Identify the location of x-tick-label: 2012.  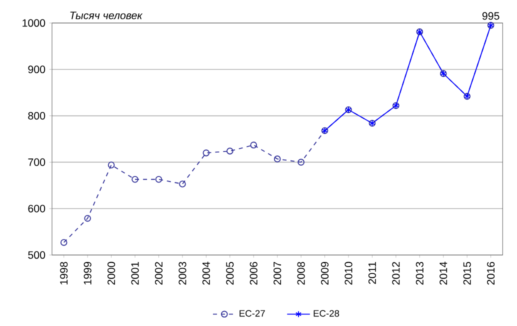
(396, 273).